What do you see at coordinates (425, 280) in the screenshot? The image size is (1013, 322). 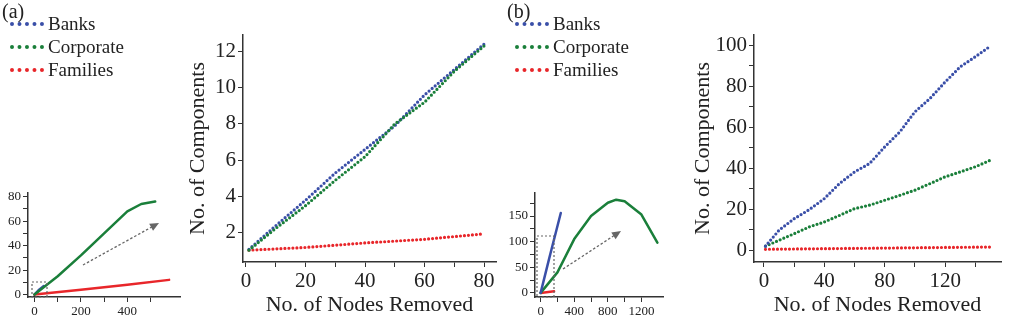 I see `x-tick-label: 60` at bounding box center [425, 280].